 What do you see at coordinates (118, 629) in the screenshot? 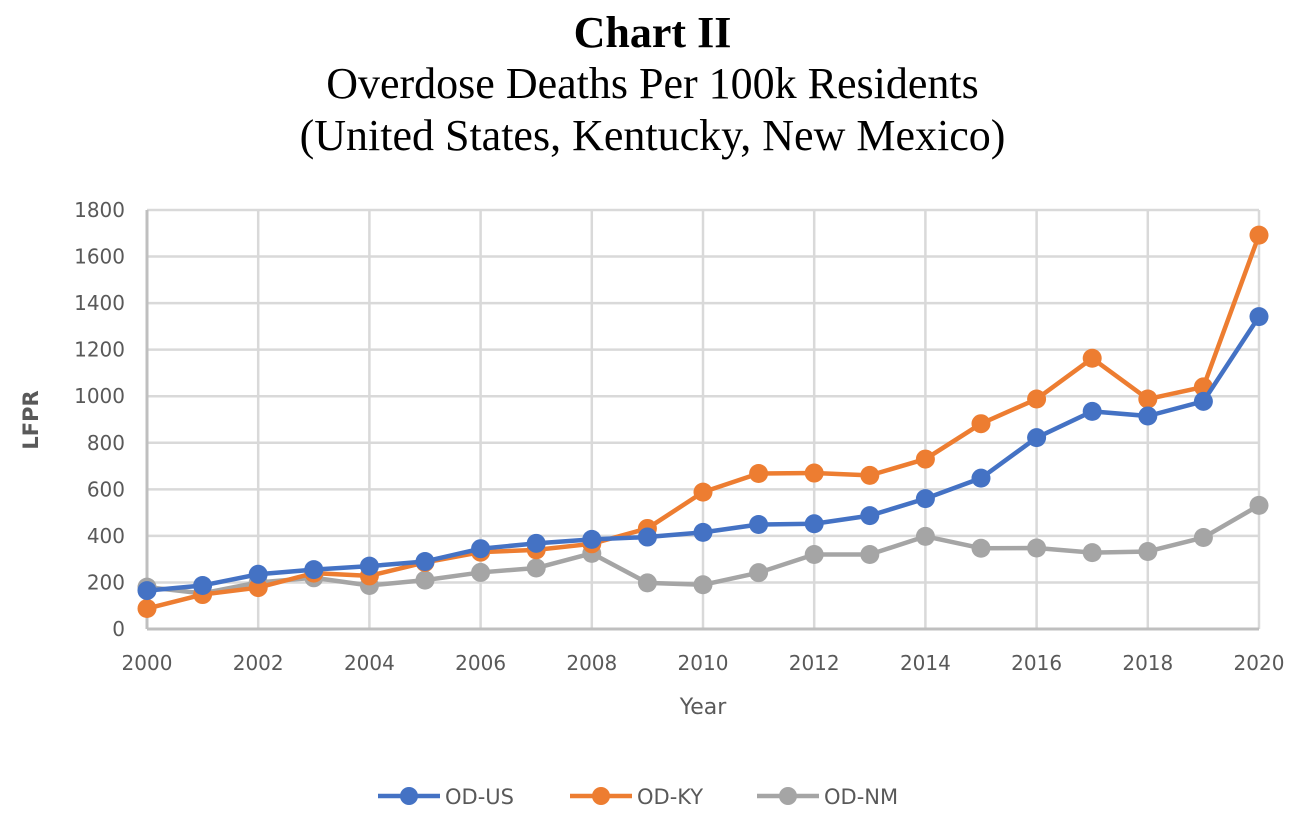
I see `y-tick-label: 0` at bounding box center [118, 629].